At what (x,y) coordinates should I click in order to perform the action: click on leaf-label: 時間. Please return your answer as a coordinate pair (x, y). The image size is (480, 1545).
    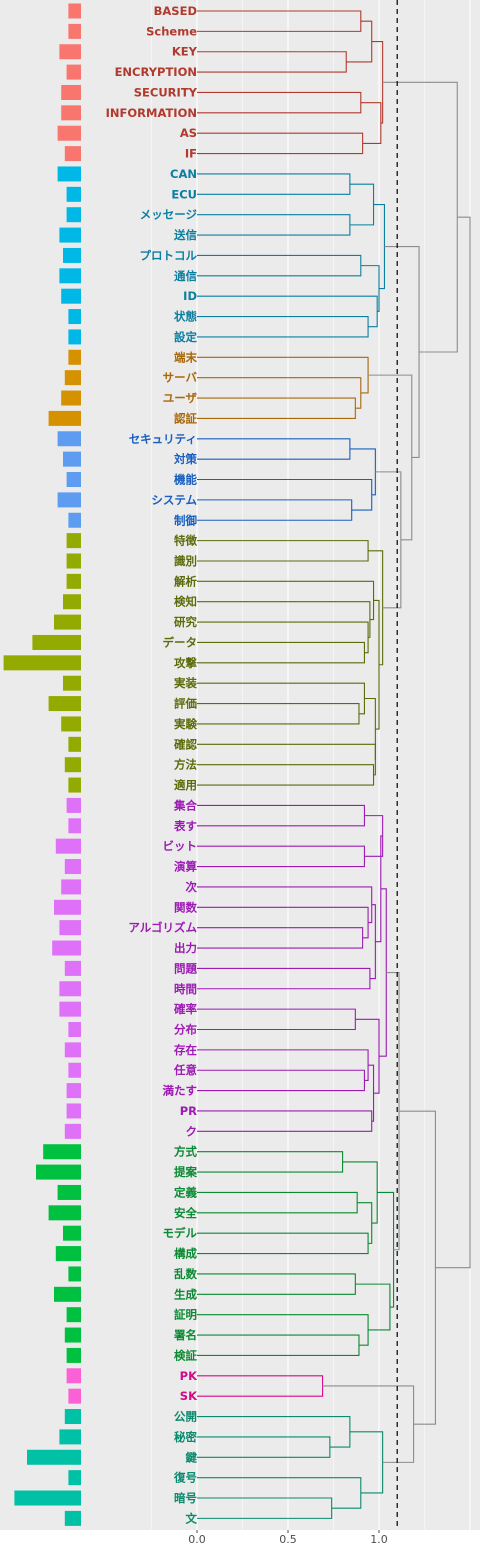
    Looking at the image, I should click on (185, 989).